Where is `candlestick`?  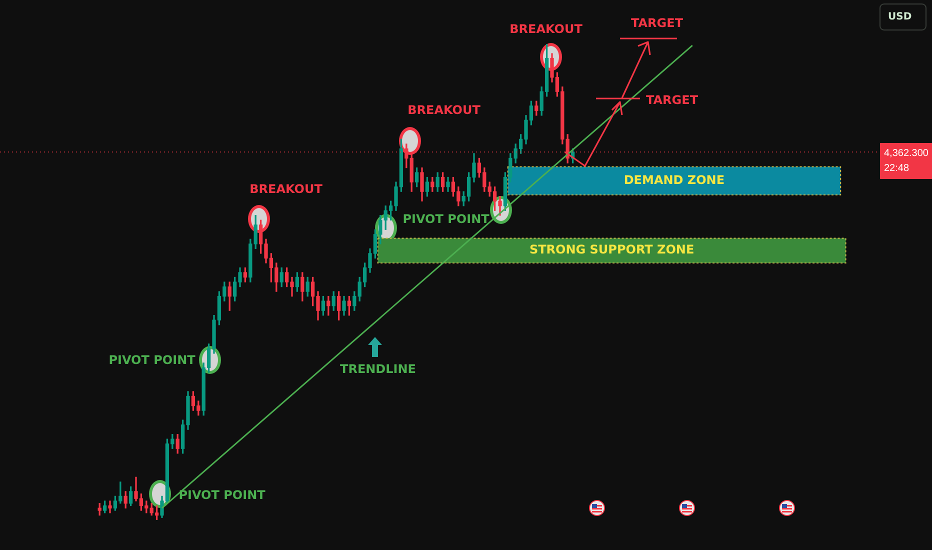 candlestick is located at coordinates (110, 507).